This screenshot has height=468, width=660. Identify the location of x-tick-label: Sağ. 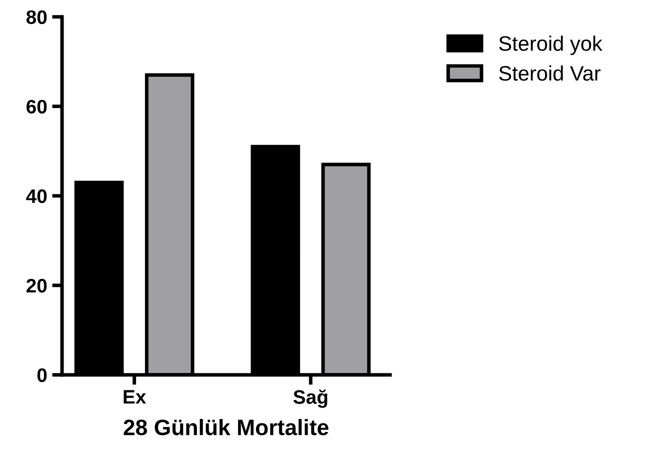
(310, 398).